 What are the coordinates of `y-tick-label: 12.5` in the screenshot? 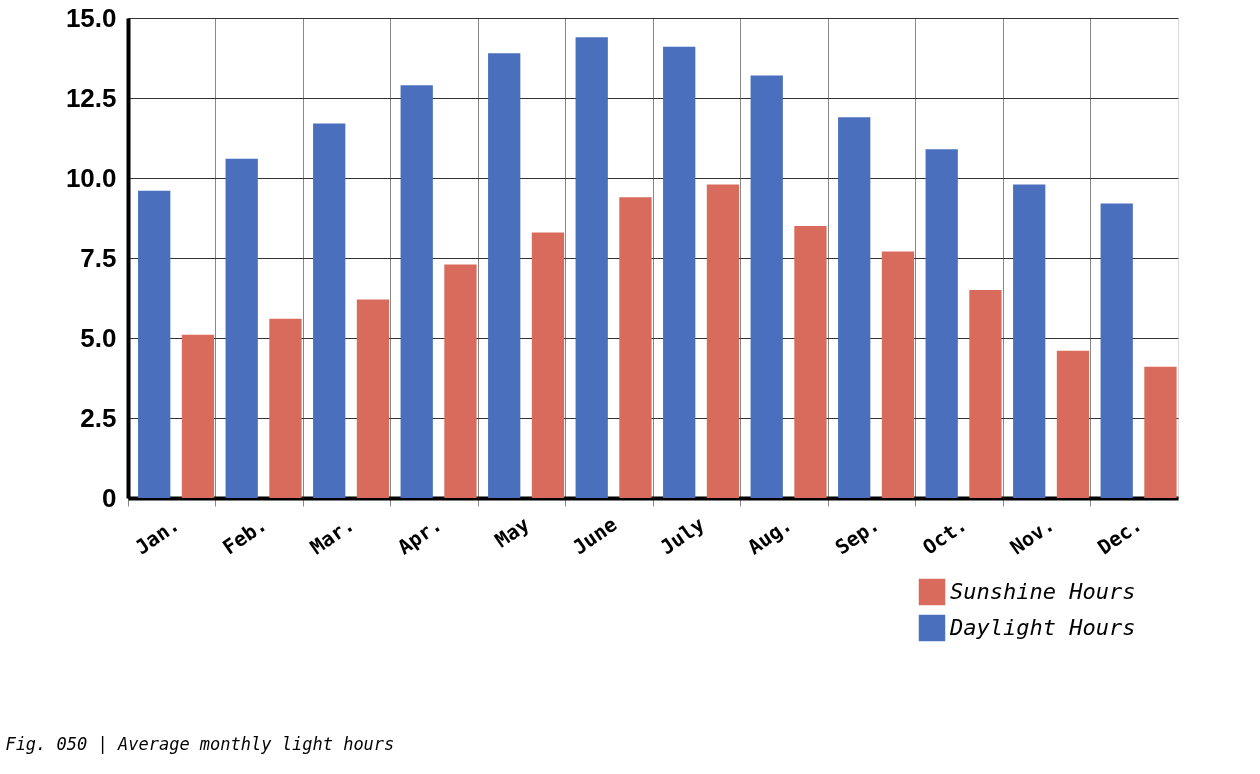 It's located at (91, 97).